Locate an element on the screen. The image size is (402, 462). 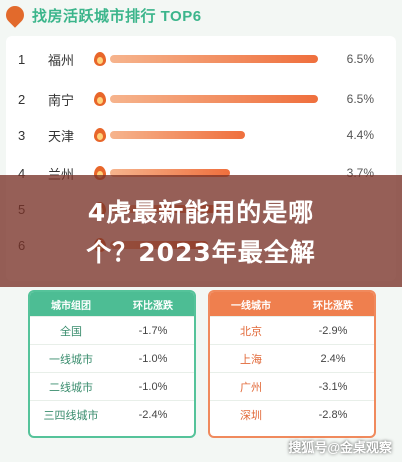
table-row: 北京 -2.9% is located at coordinates (292, 330).